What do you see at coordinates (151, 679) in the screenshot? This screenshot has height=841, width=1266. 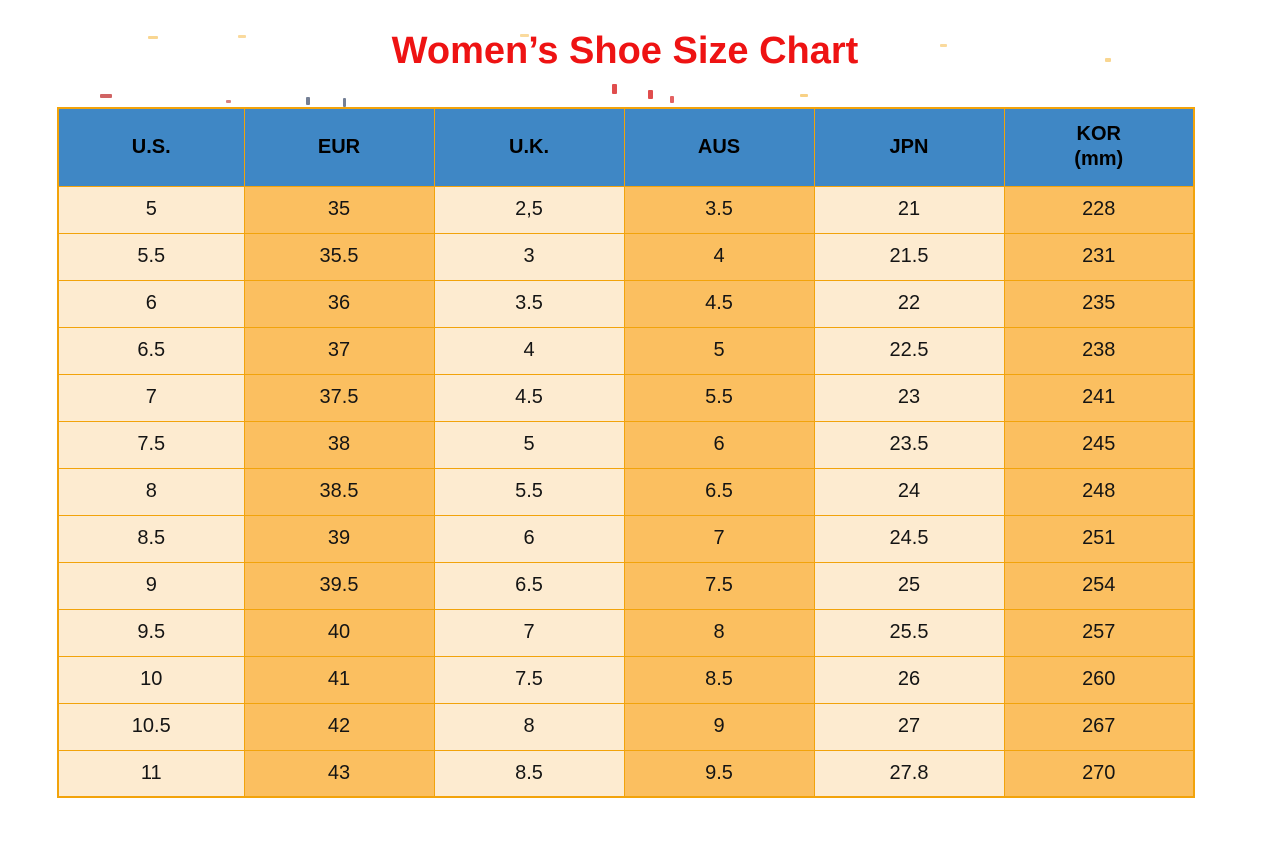 I see `table-cell: 10` at bounding box center [151, 679].